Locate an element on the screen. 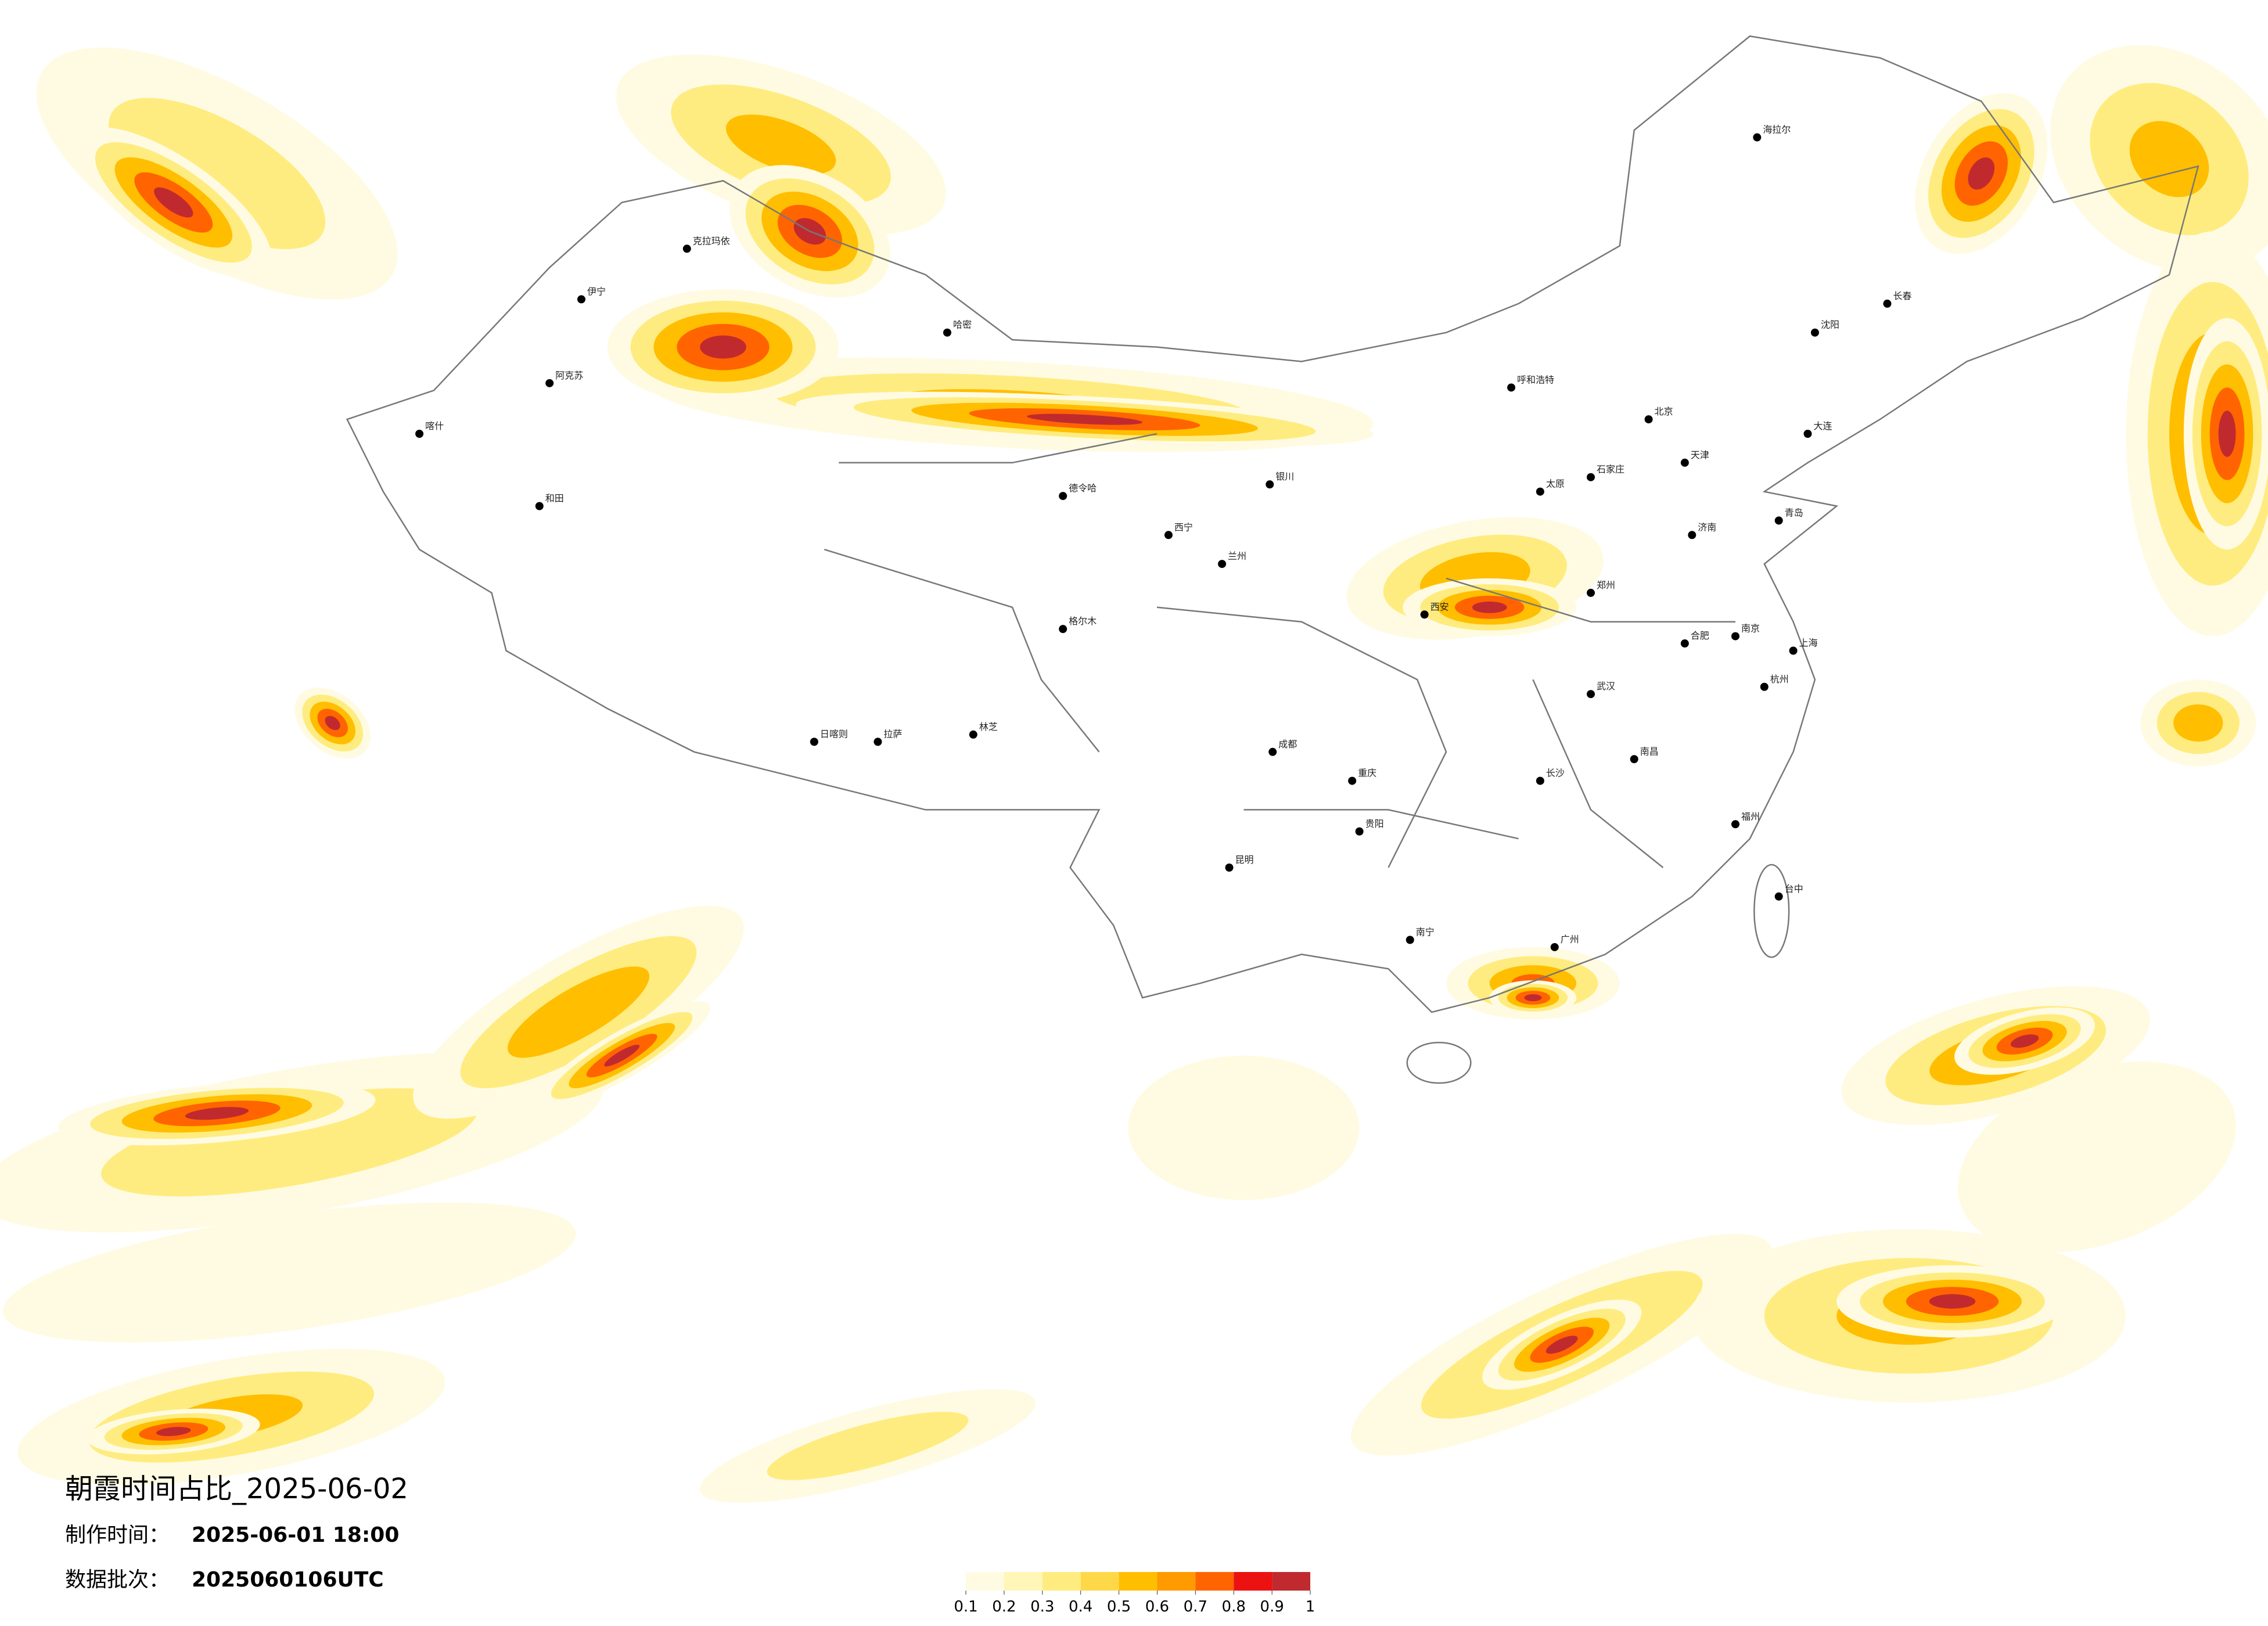  made-time: 2025-06-01 18:00 is located at coordinates (295, 1535).